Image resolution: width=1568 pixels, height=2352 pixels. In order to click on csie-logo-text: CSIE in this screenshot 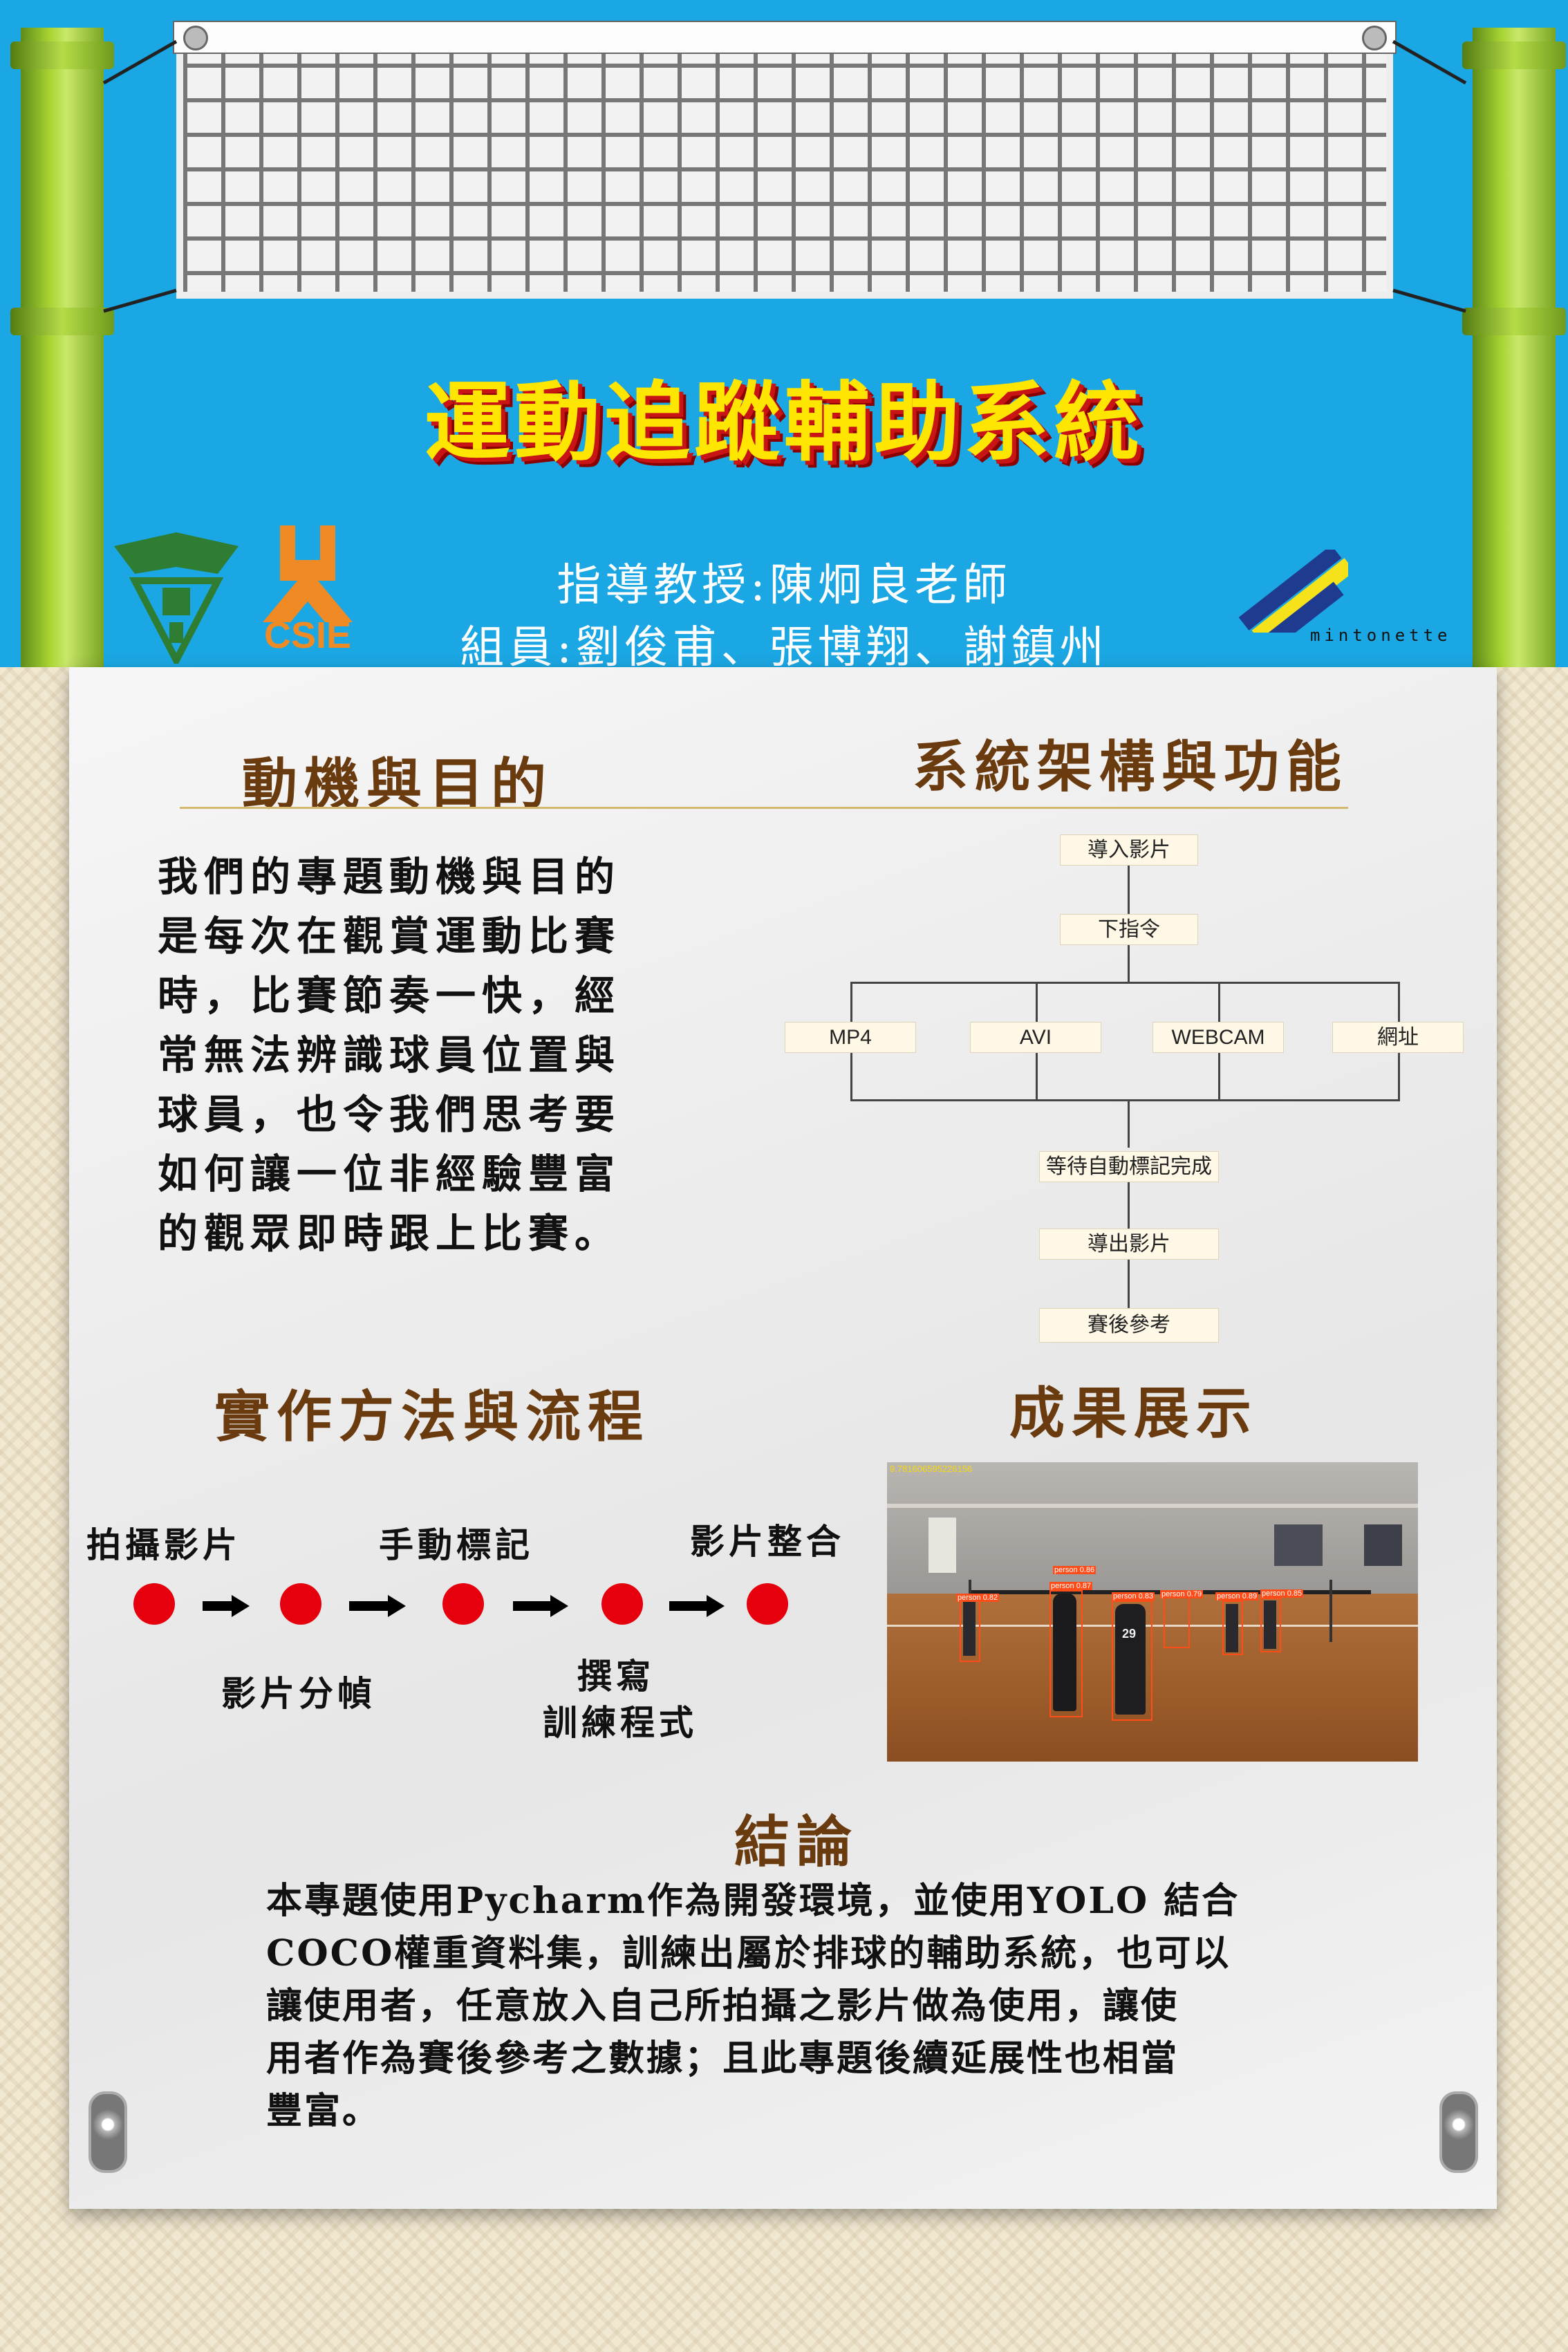, I will do `click(307, 635)`.